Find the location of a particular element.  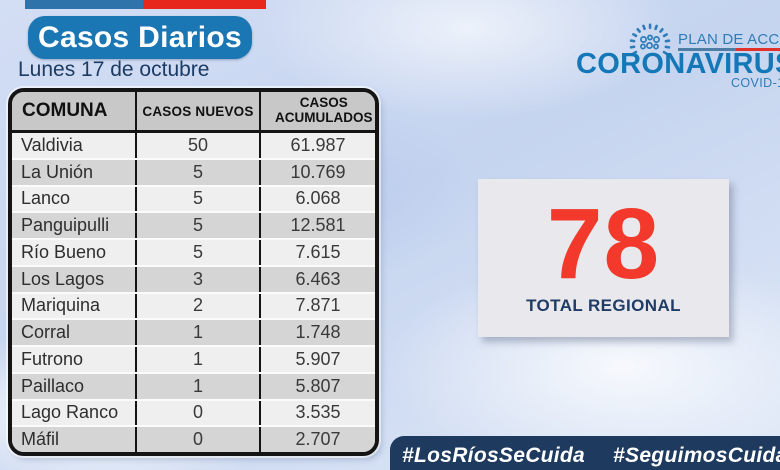

table-row: Máfil 0 2.707 is located at coordinates (193, 438).